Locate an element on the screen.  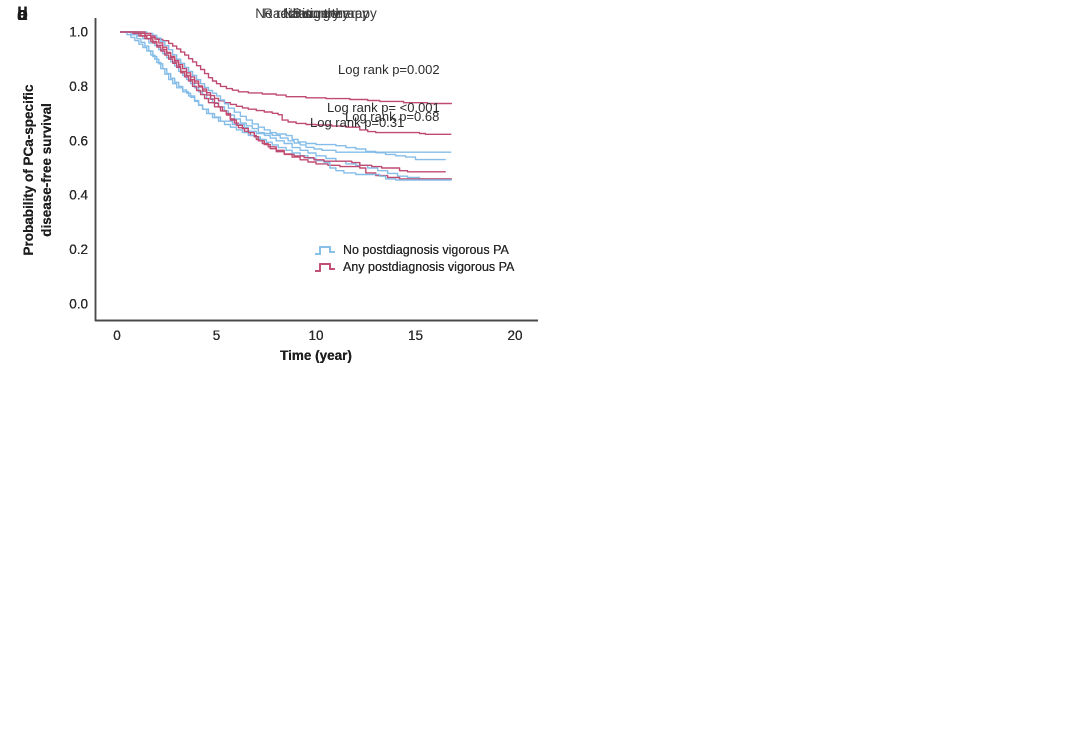
panel-title: No surgery is located at coordinates (316, 13).